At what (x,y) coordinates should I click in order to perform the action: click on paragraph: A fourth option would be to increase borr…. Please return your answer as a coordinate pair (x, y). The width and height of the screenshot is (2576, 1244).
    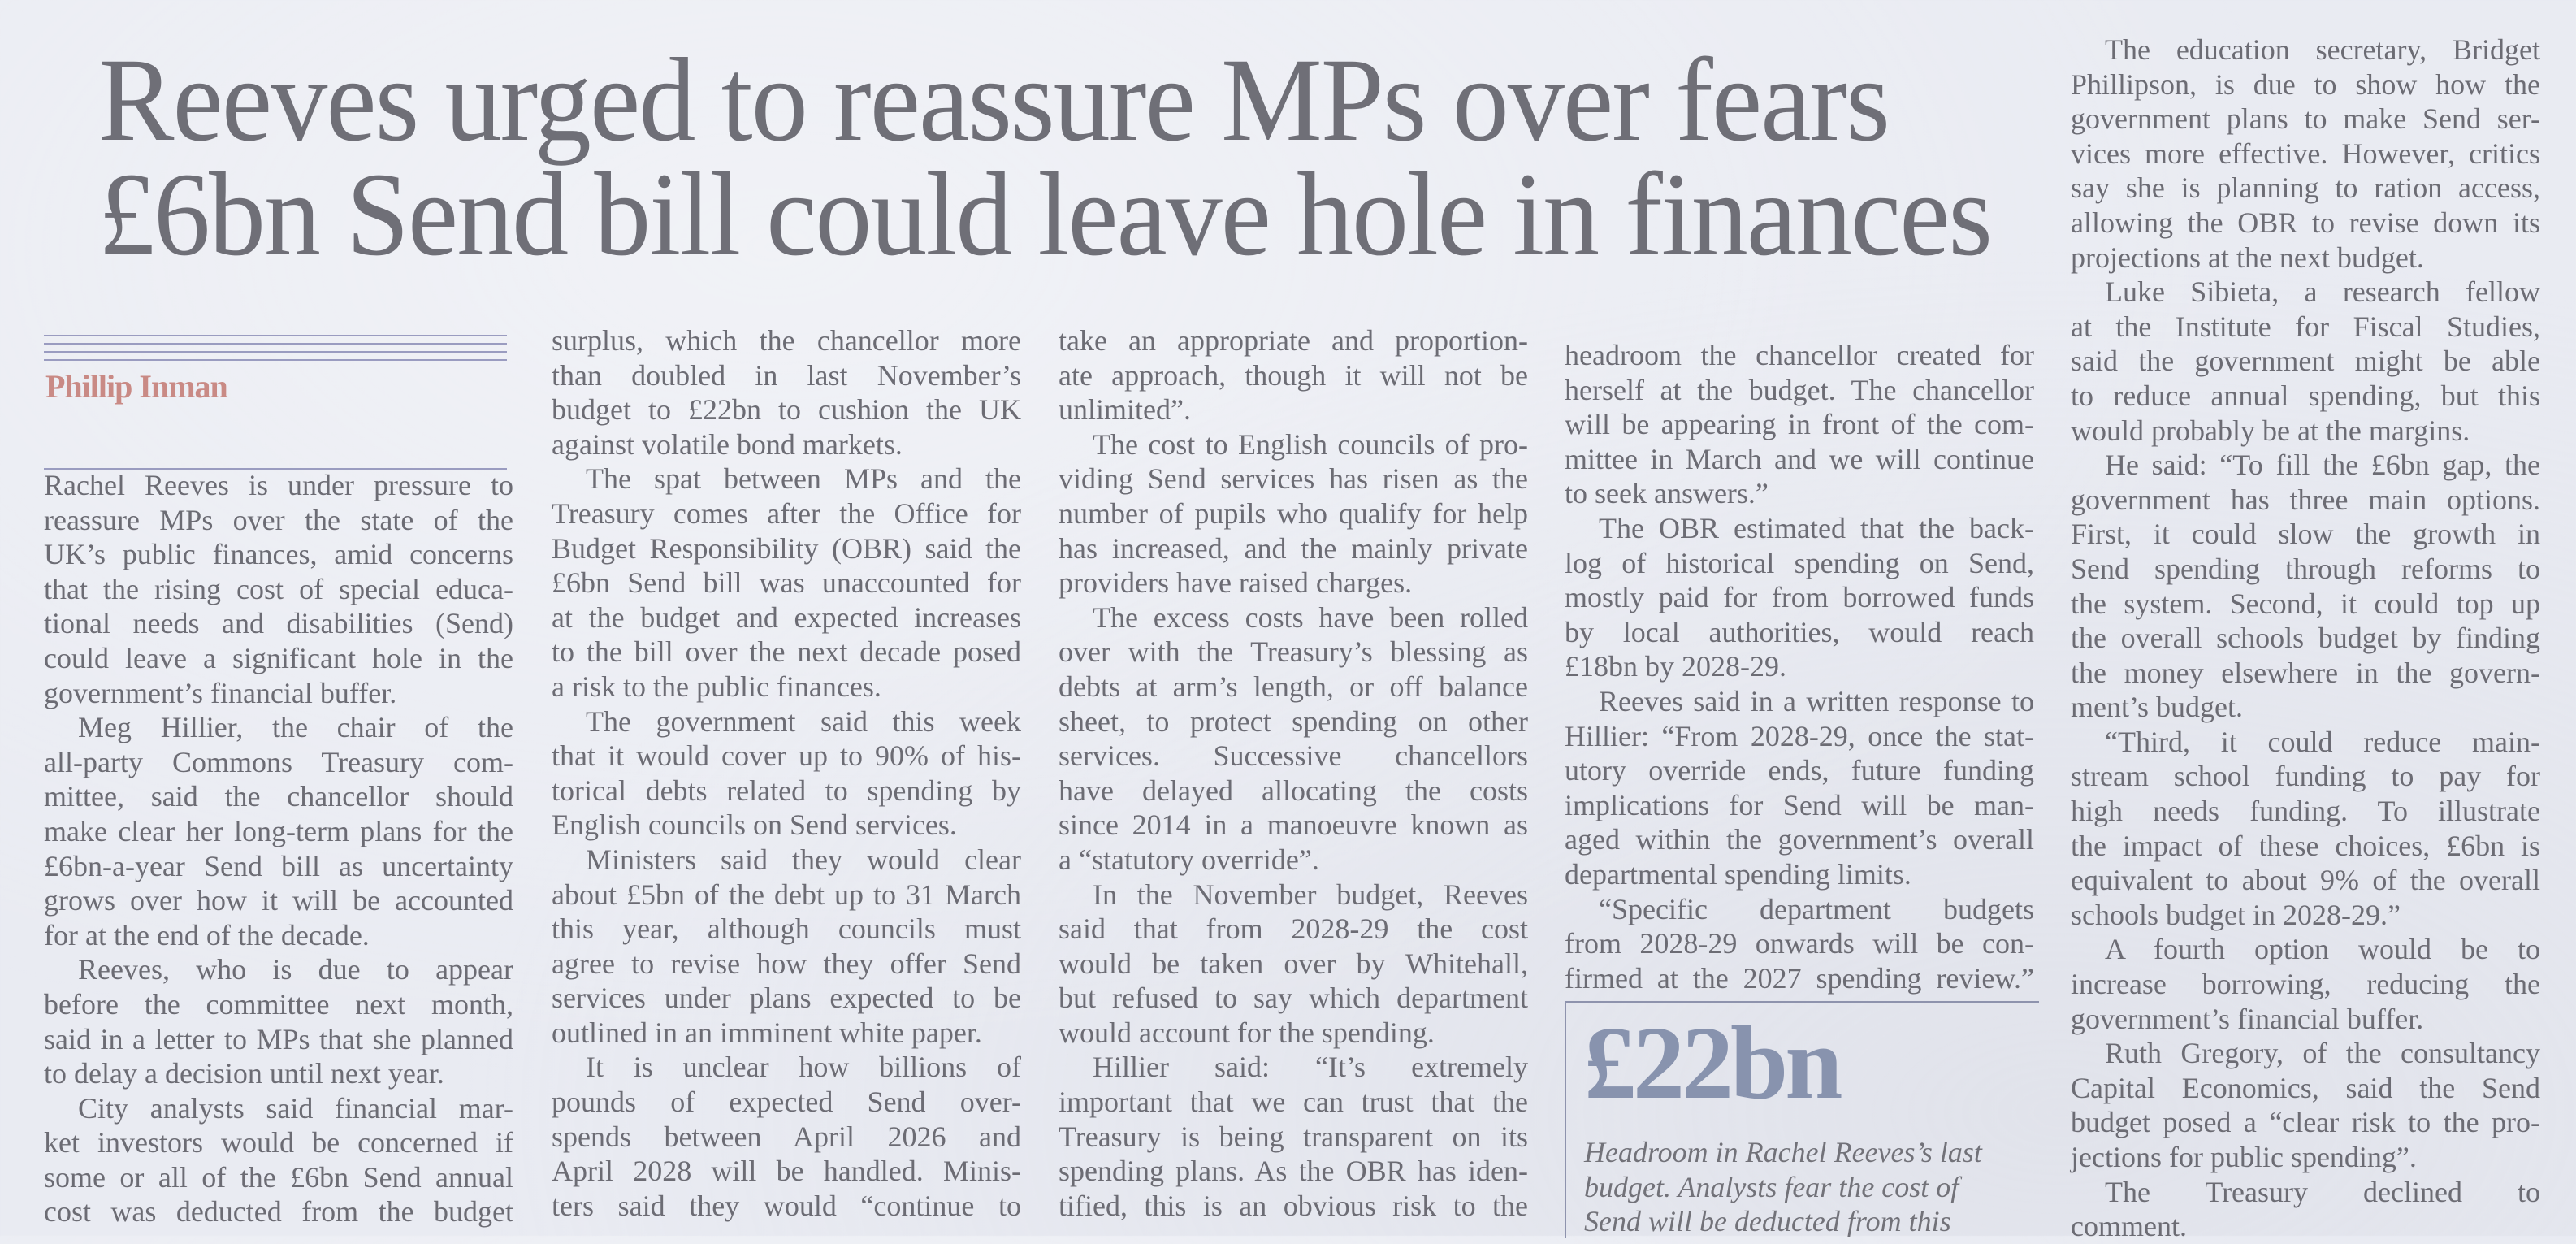
    Looking at the image, I should click on (2305, 984).